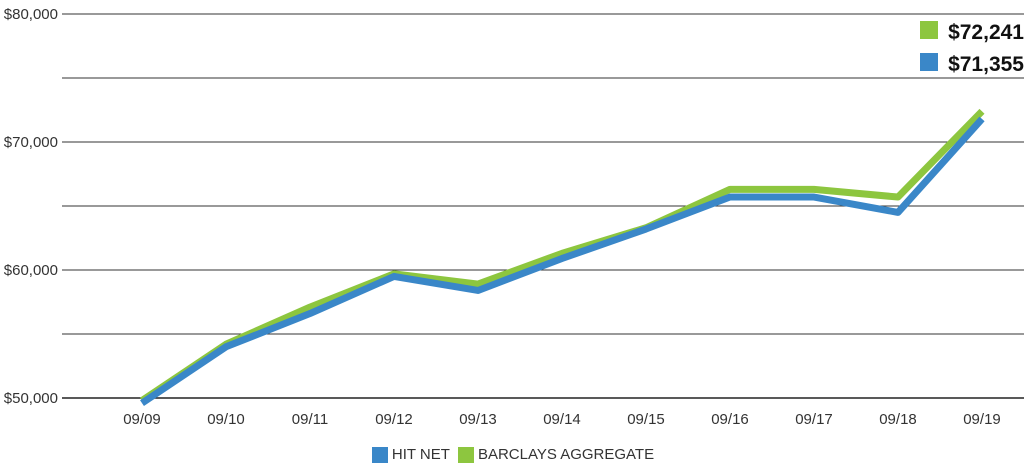 This screenshot has width=1026, height=470. I want to click on x-tick-label: 09/16, so click(730, 419).